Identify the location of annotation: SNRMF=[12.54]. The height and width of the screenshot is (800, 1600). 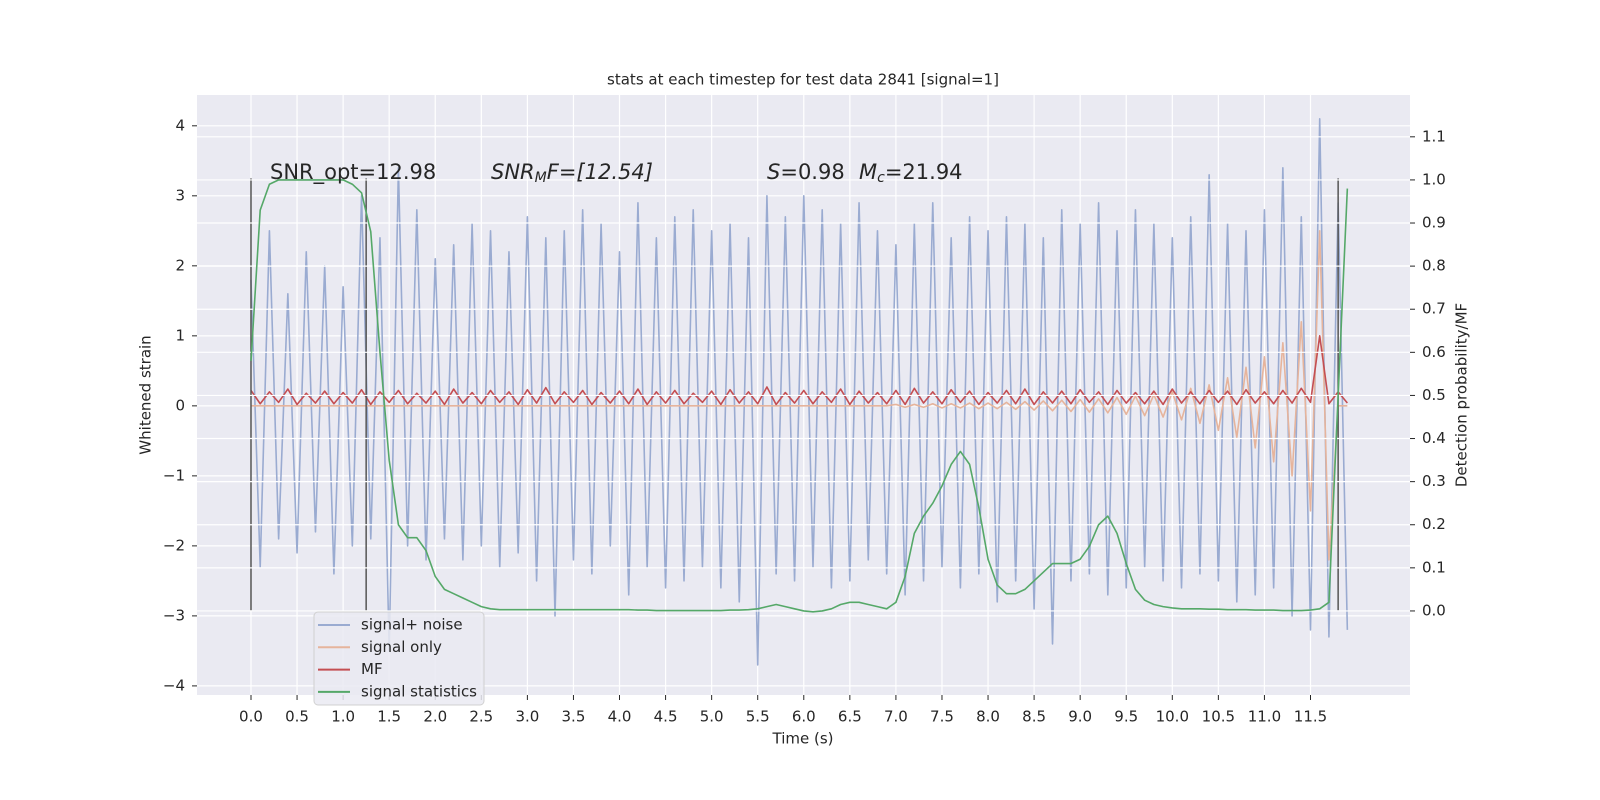
(572, 173).